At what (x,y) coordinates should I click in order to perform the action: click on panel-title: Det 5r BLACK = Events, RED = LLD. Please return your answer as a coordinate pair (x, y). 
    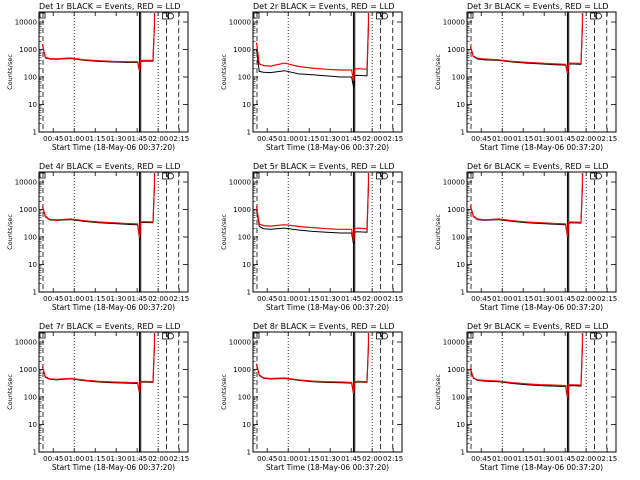
    Looking at the image, I should click on (324, 166).